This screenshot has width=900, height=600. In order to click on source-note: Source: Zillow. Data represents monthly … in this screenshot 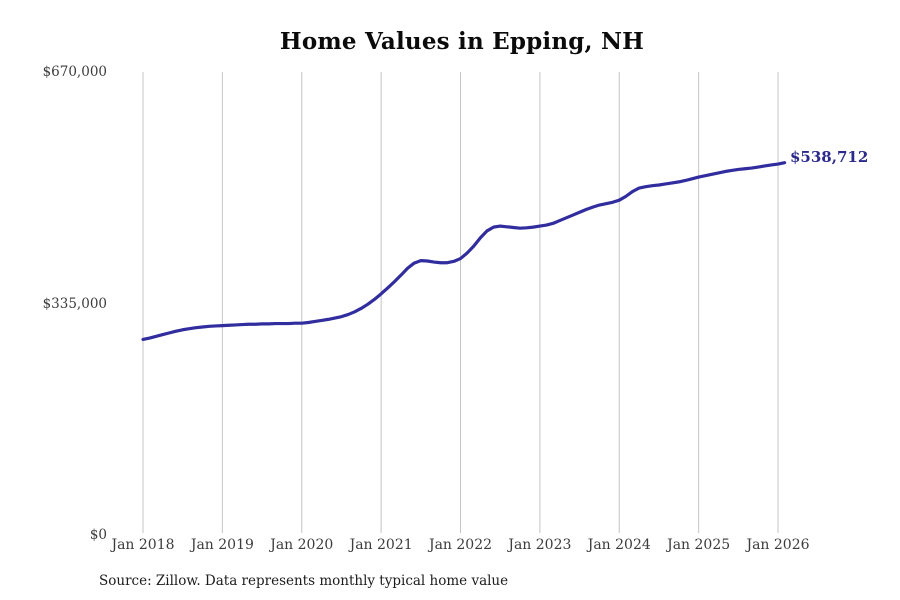, I will do `click(304, 581)`.